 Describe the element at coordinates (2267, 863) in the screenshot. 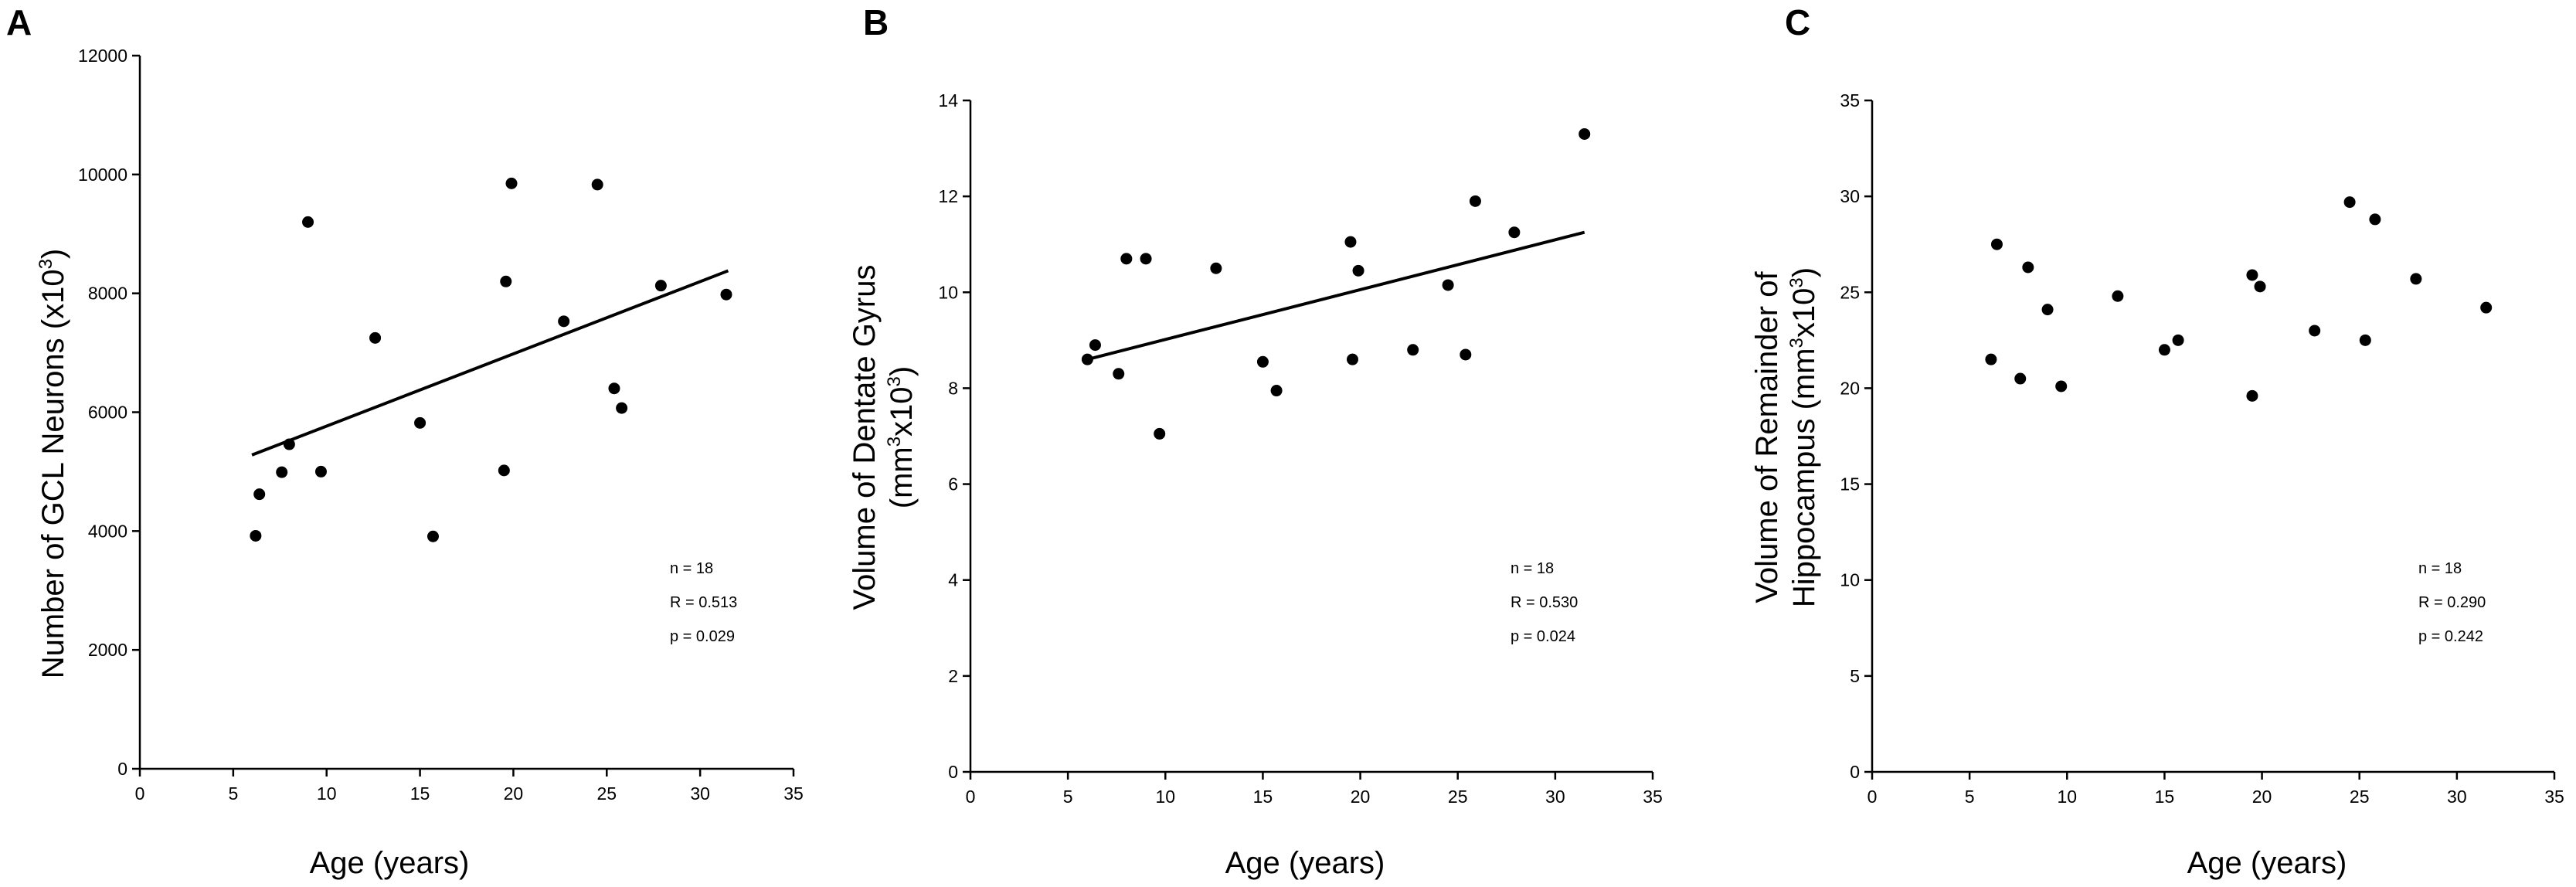

I see `x-axis-label-c: Age (years)` at that location.